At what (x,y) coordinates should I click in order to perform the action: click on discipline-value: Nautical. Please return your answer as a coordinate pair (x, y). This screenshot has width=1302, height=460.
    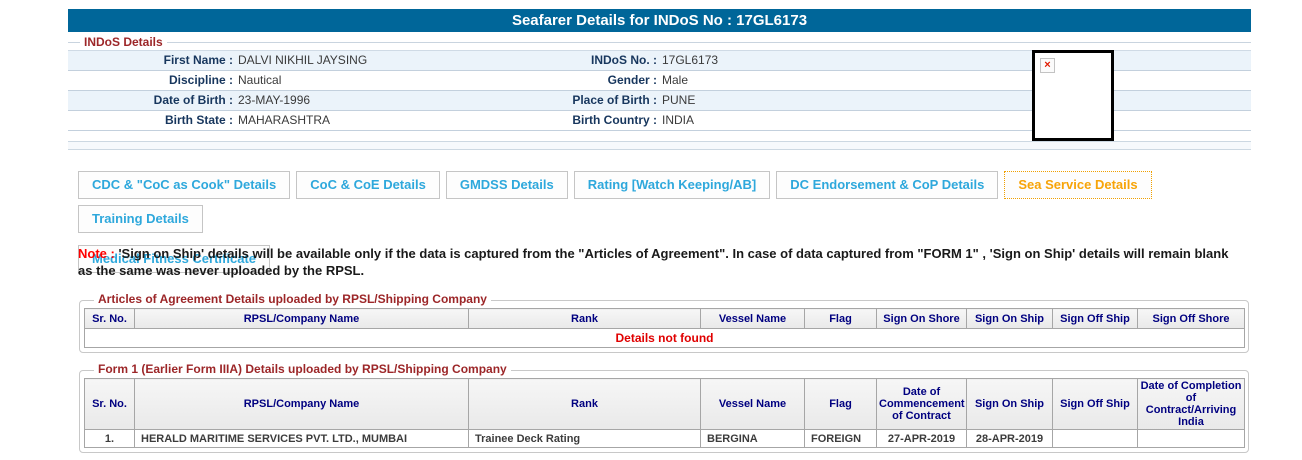
    Looking at the image, I should click on (260, 80).